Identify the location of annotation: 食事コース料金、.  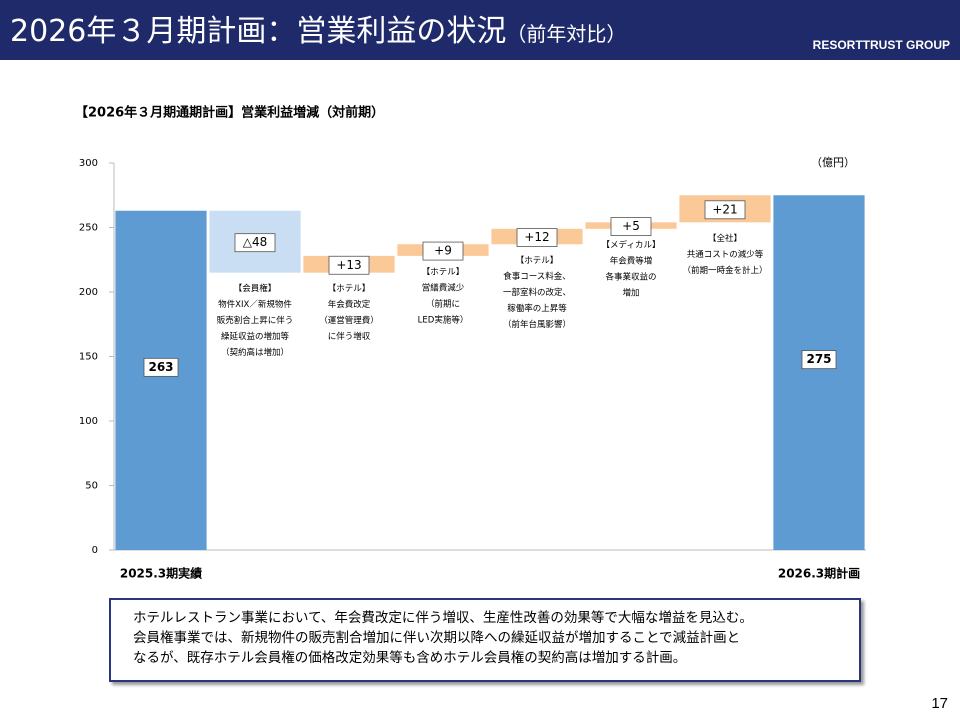
(537, 276).